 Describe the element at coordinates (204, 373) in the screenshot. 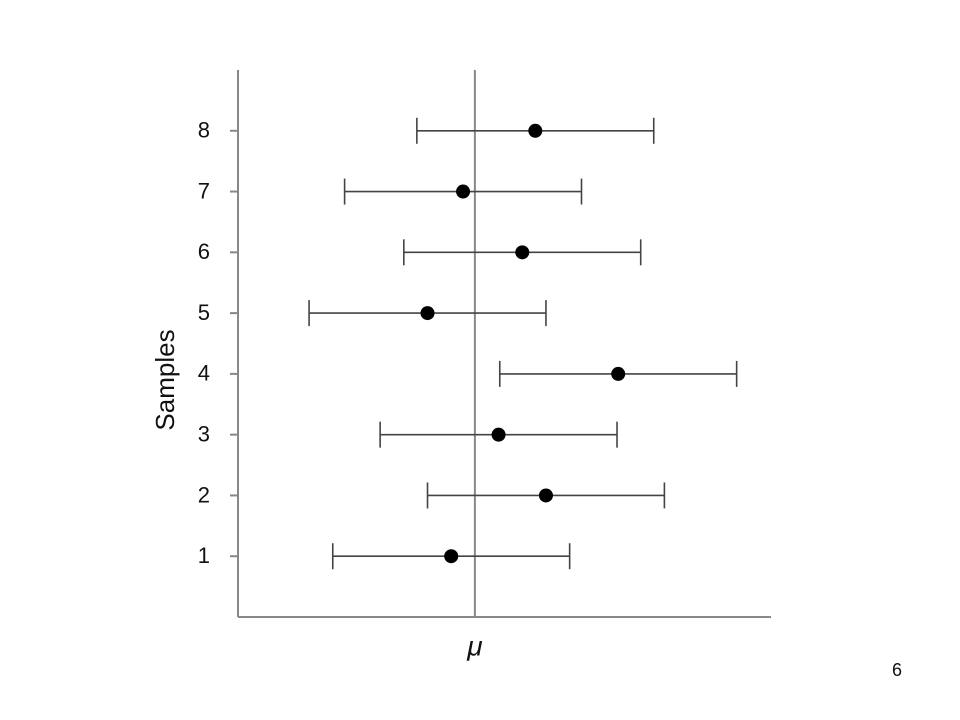

I see `y-tick-label: 4` at that location.